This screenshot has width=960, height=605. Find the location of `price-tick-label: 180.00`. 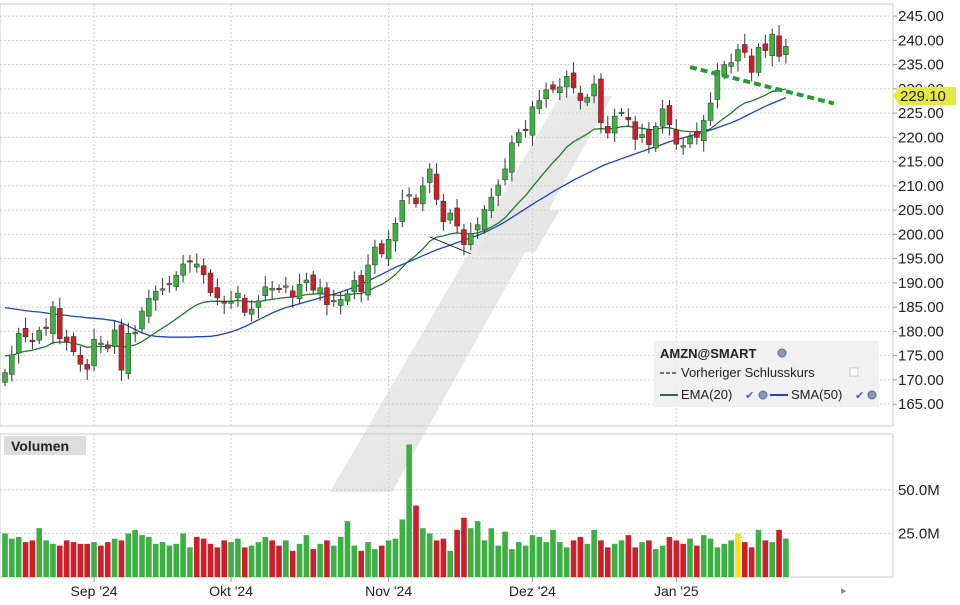

price-tick-label: 180.00 is located at coordinates (921, 331).